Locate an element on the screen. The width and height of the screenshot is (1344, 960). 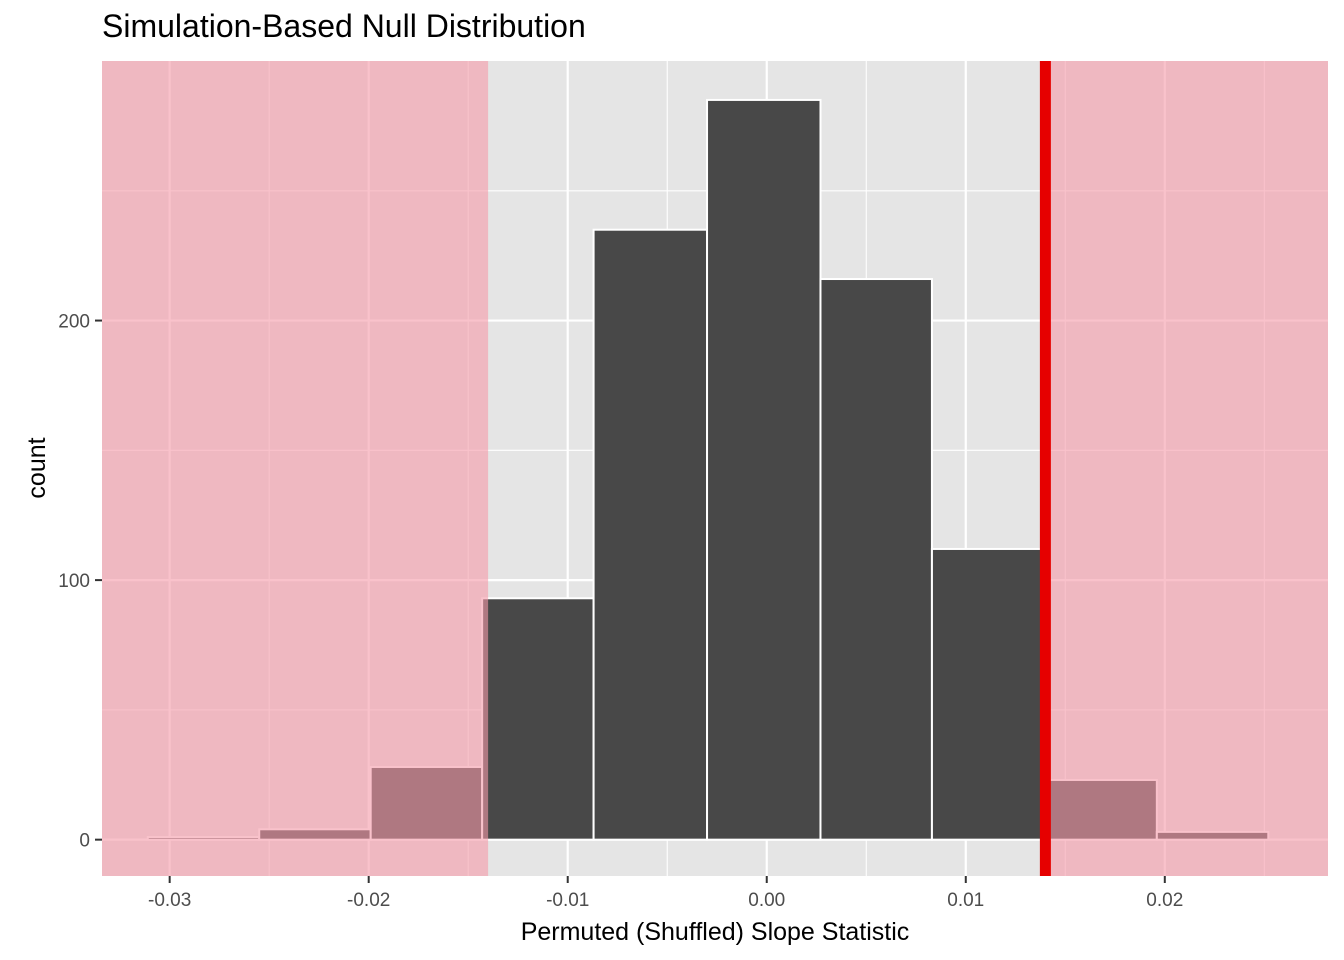
x-axis-title: Permuted (Shuffled) Slope Statistic is located at coordinates (715, 932).